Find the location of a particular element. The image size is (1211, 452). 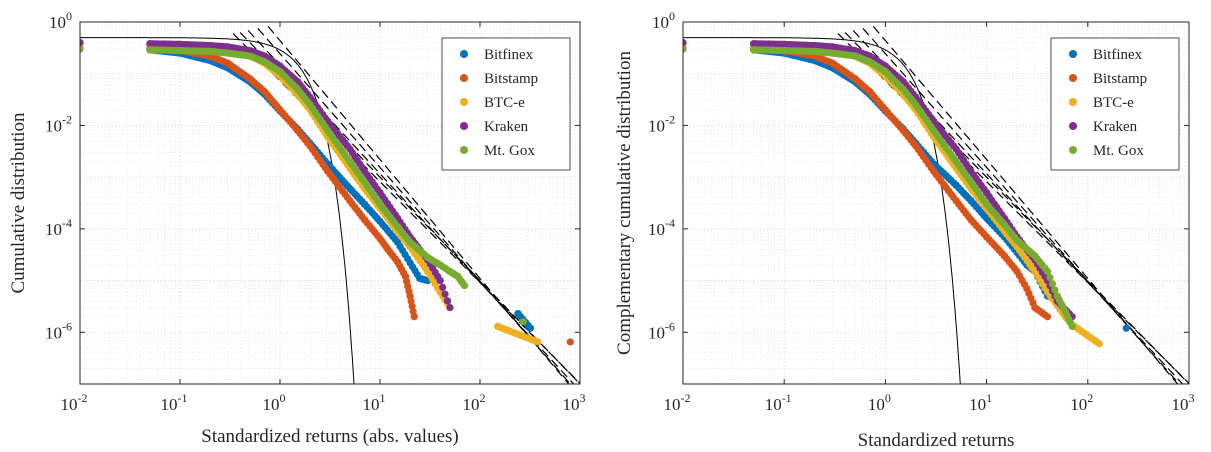

y-tick-label: 10⁻⁴ is located at coordinates (58, 227).